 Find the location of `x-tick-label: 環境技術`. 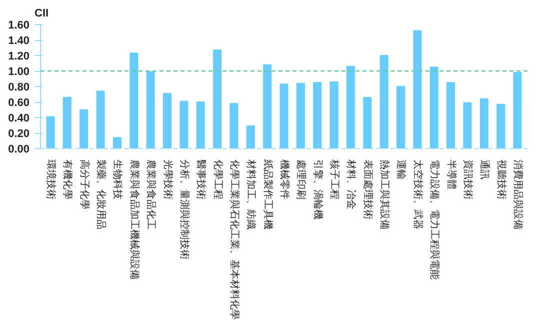

x-tick-label: 環境技術 is located at coordinates (51, 180).